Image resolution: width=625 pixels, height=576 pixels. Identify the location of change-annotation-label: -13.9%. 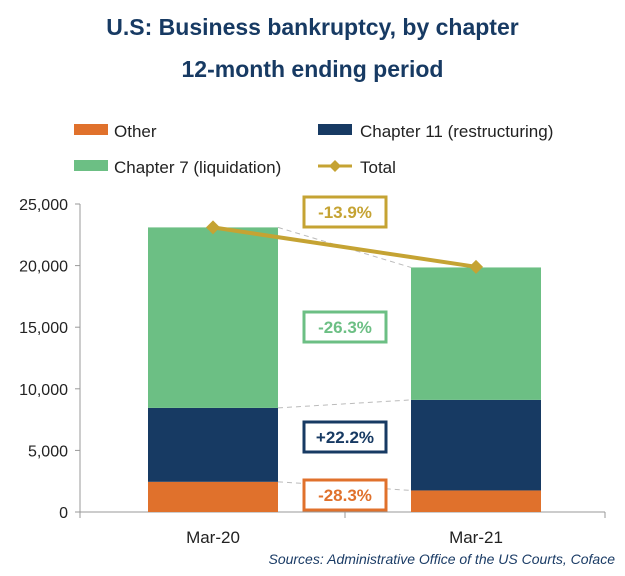
(345, 212).